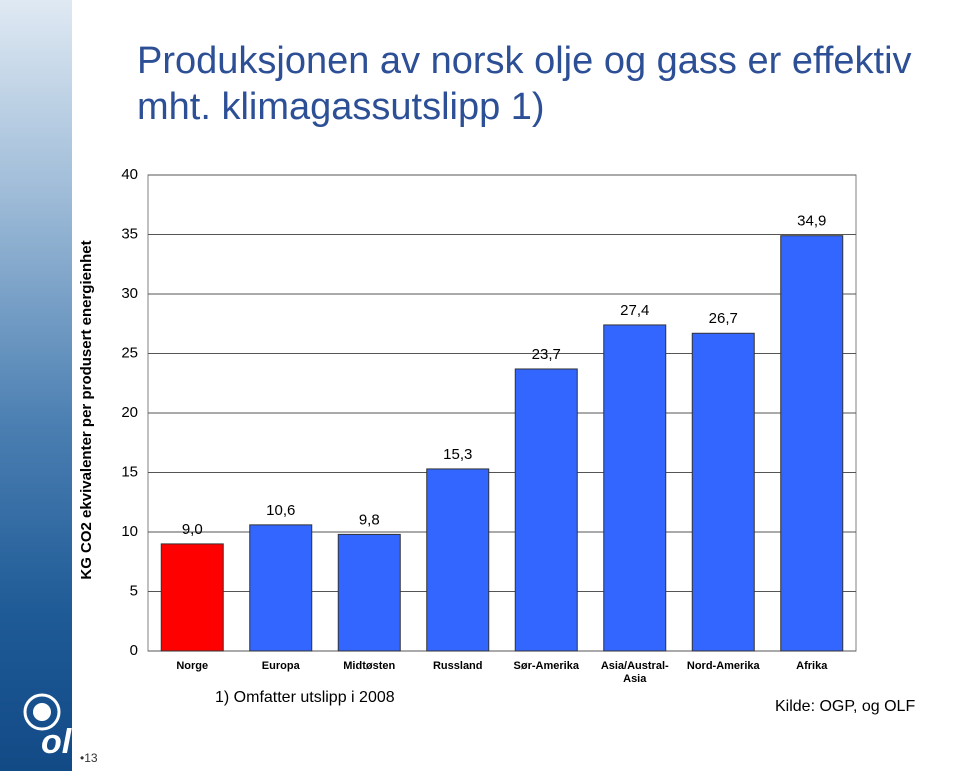  I want to click on value-label: 27,4, so click(634, 310).